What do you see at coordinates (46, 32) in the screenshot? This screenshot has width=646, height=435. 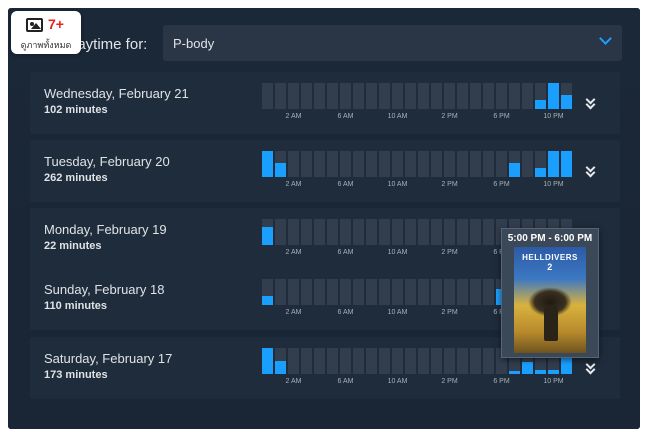 I see `view-all-images-badge: 7+ ดูภาพทั้งหมด` at bounding box center [46, 32].